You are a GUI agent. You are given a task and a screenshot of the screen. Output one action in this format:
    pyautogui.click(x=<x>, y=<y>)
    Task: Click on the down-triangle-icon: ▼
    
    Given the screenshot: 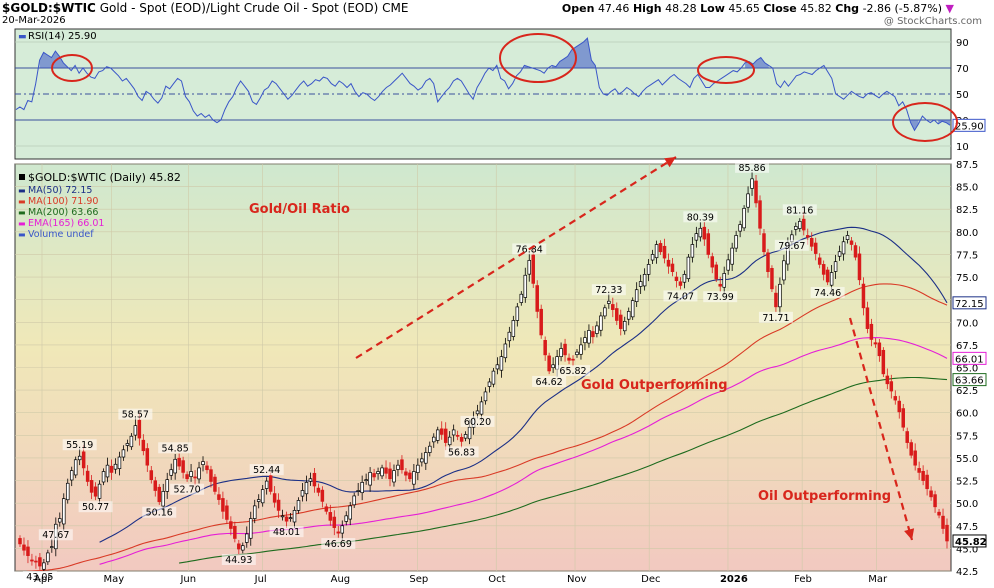 What is the action you would take?
    pyautogui.click(x=949, y=8)
    